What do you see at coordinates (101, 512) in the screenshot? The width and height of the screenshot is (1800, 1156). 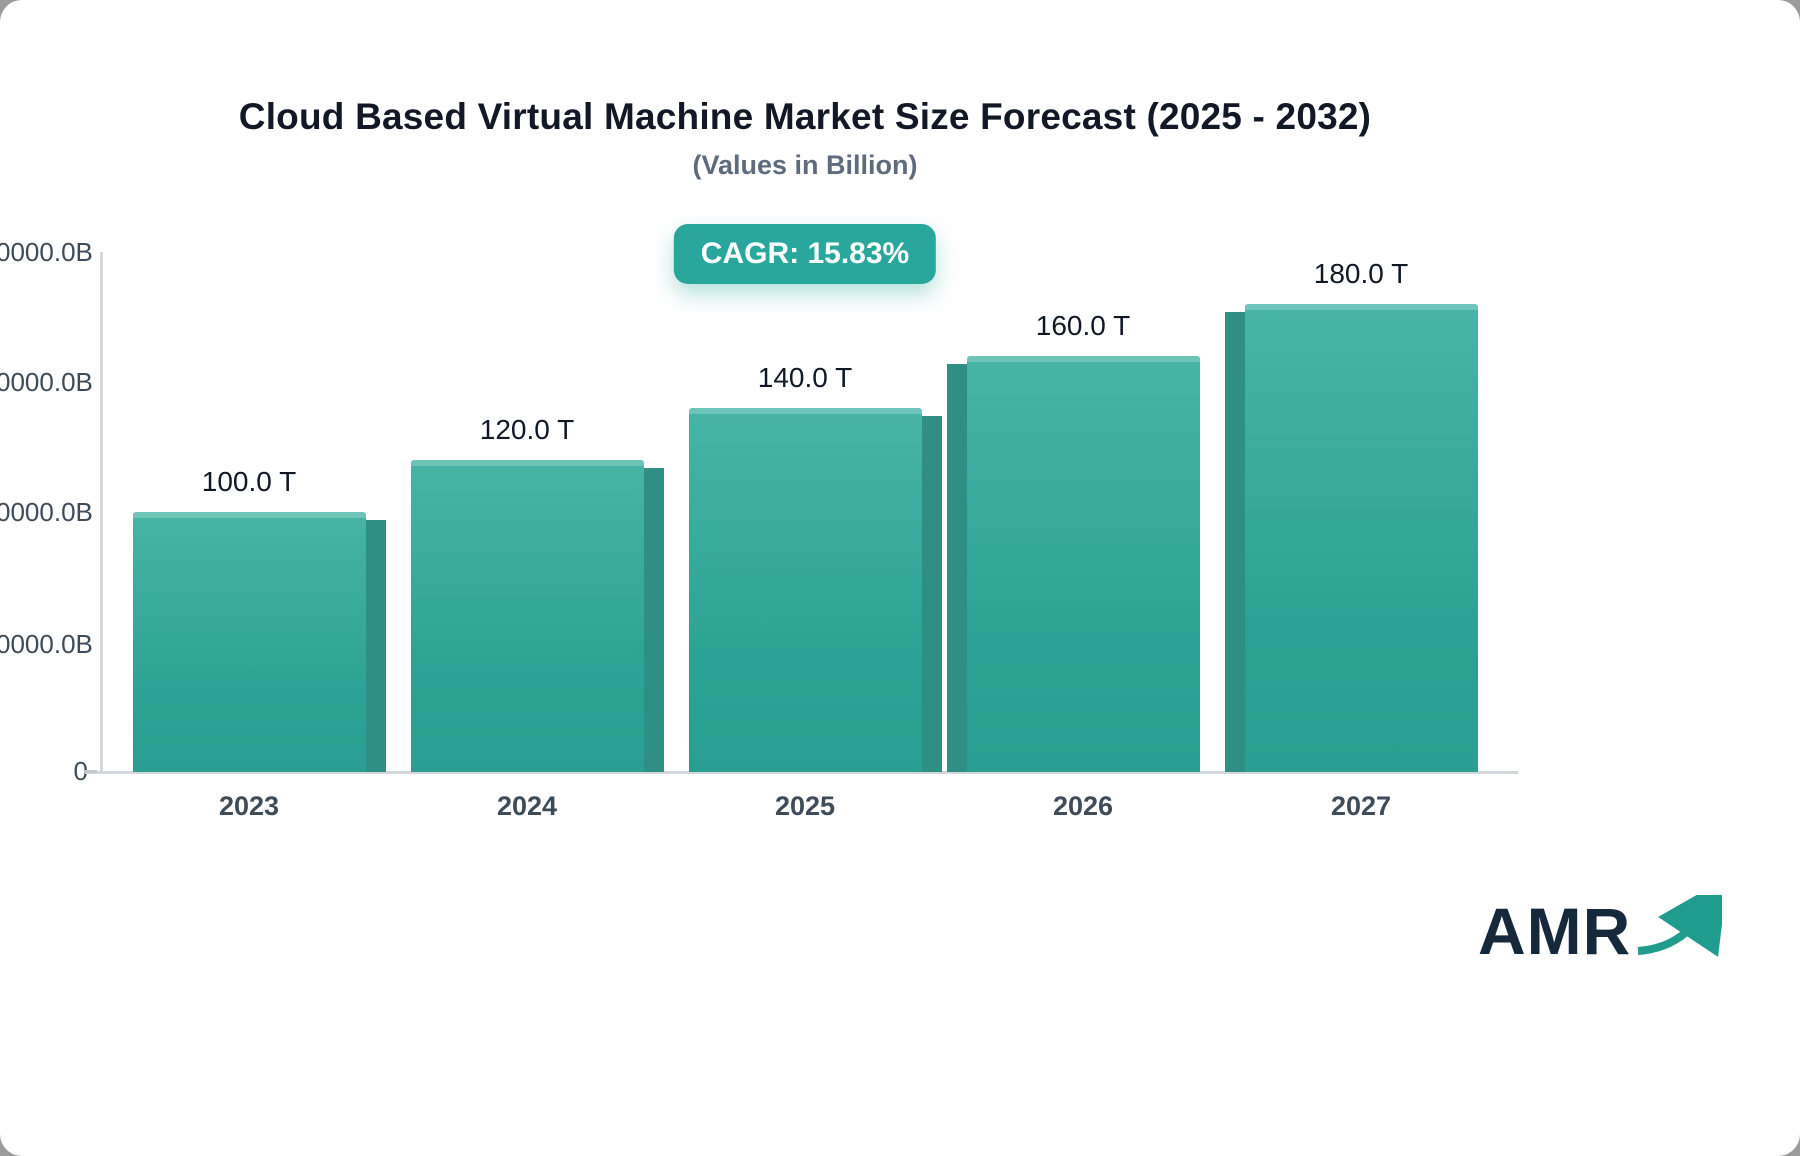 I see `y-axis-line` at bounding box center [101, 512].